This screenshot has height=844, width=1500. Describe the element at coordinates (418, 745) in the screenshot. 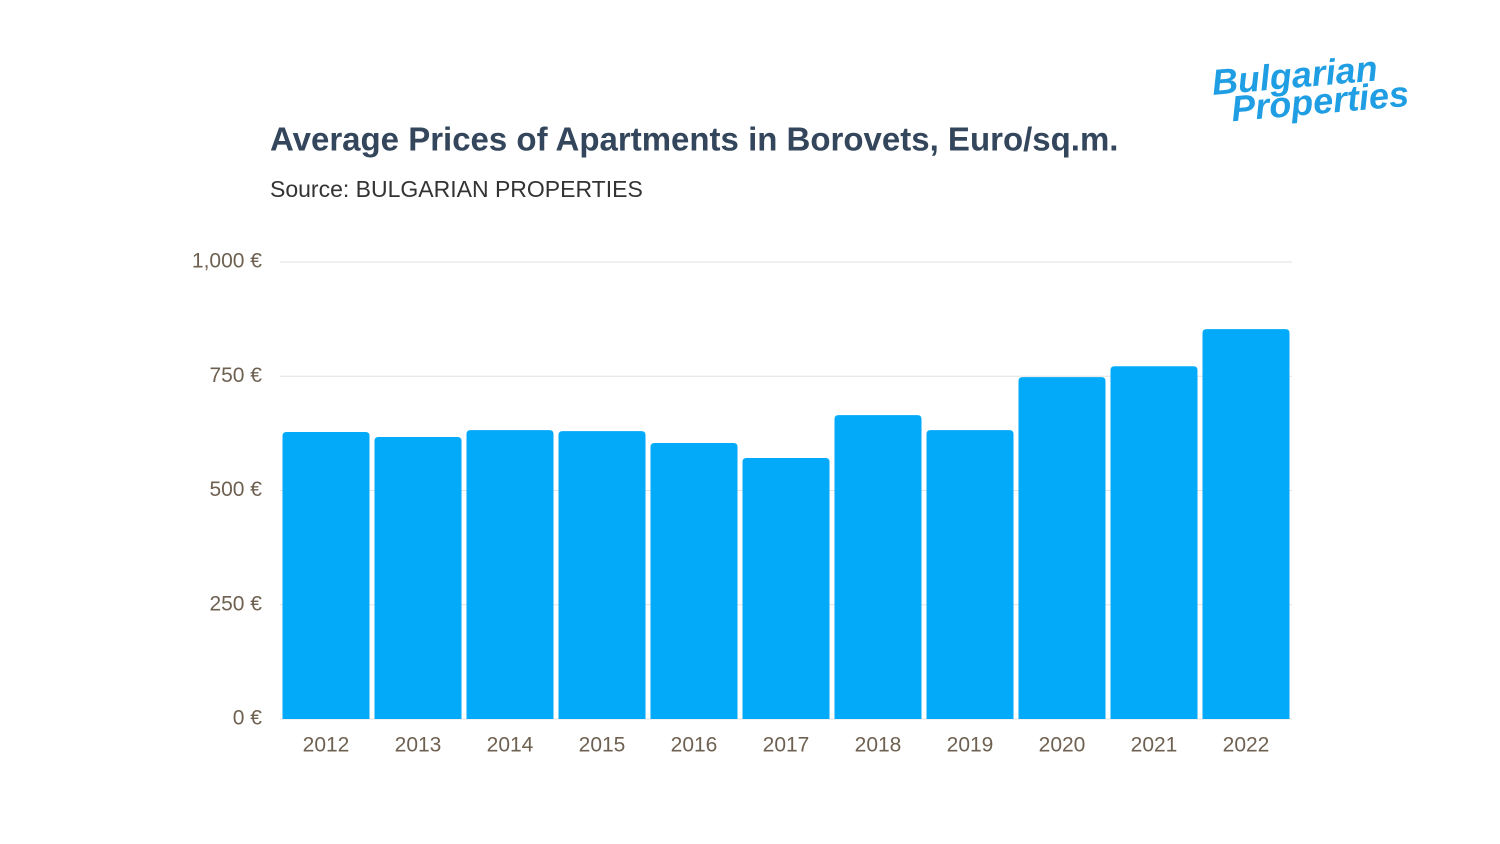

I see `x-tick-label: 2013` at that location.